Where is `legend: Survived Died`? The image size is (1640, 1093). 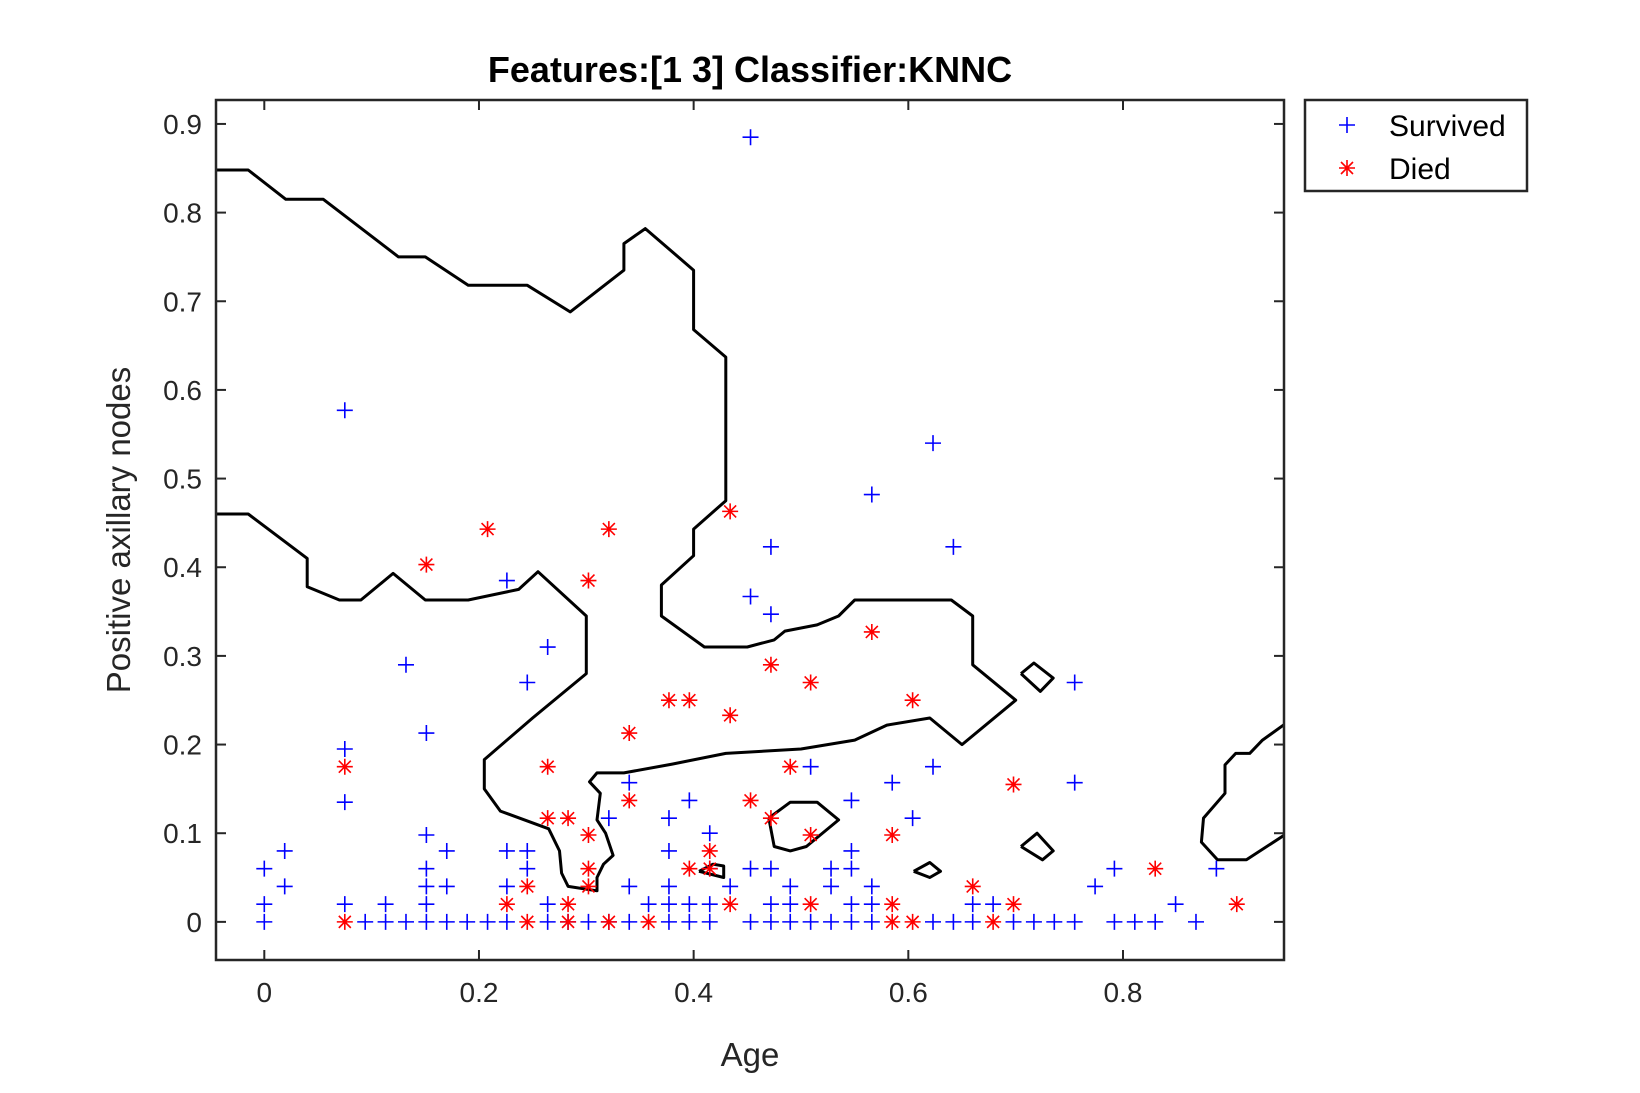
legend: Survived Died is located at coordinates (1416, 145).